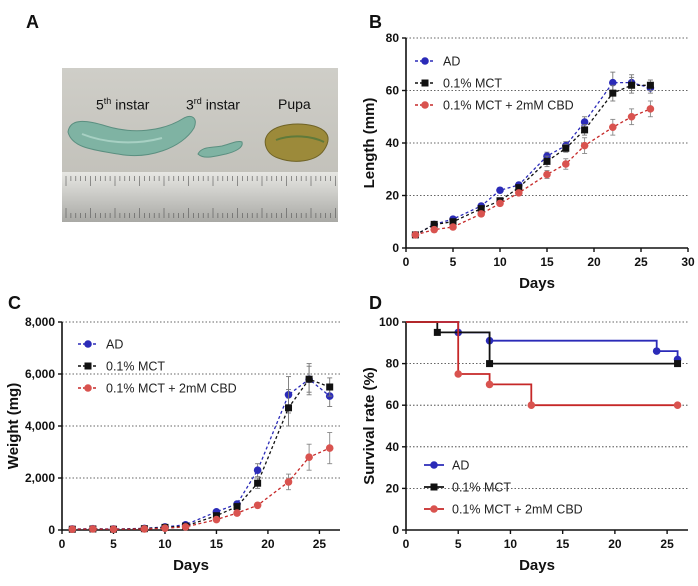 This screenshot has height=586, width=698. What do you see at coordinates (472, 84) in the screenshot?
I see `legend-label: 0.1% MCT` at bounding box center [472, 84].